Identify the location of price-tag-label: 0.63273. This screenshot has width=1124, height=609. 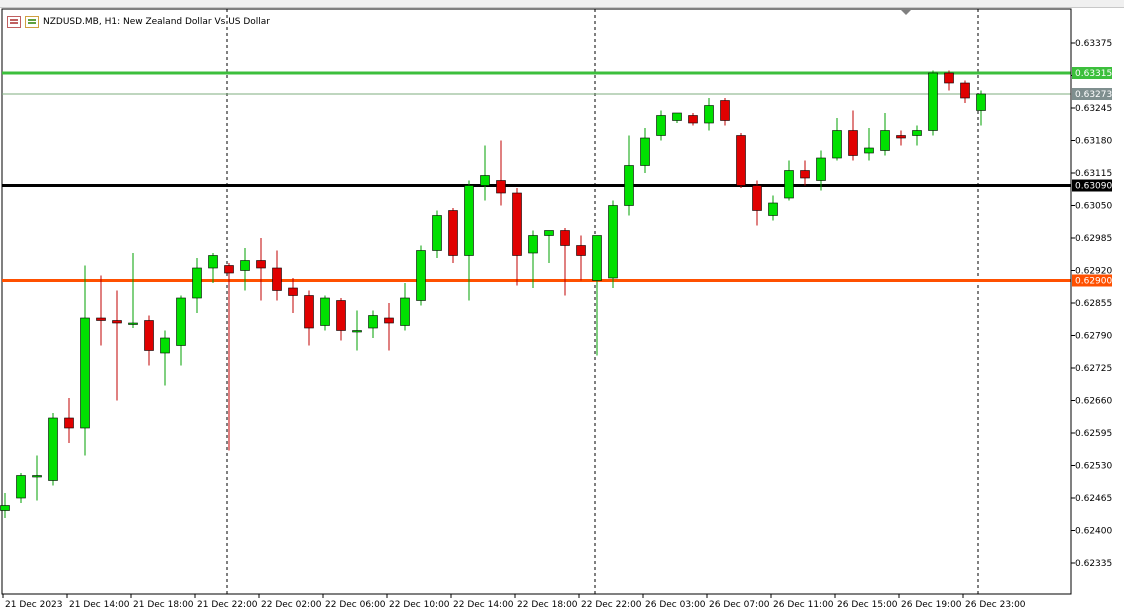
(1093, 95).